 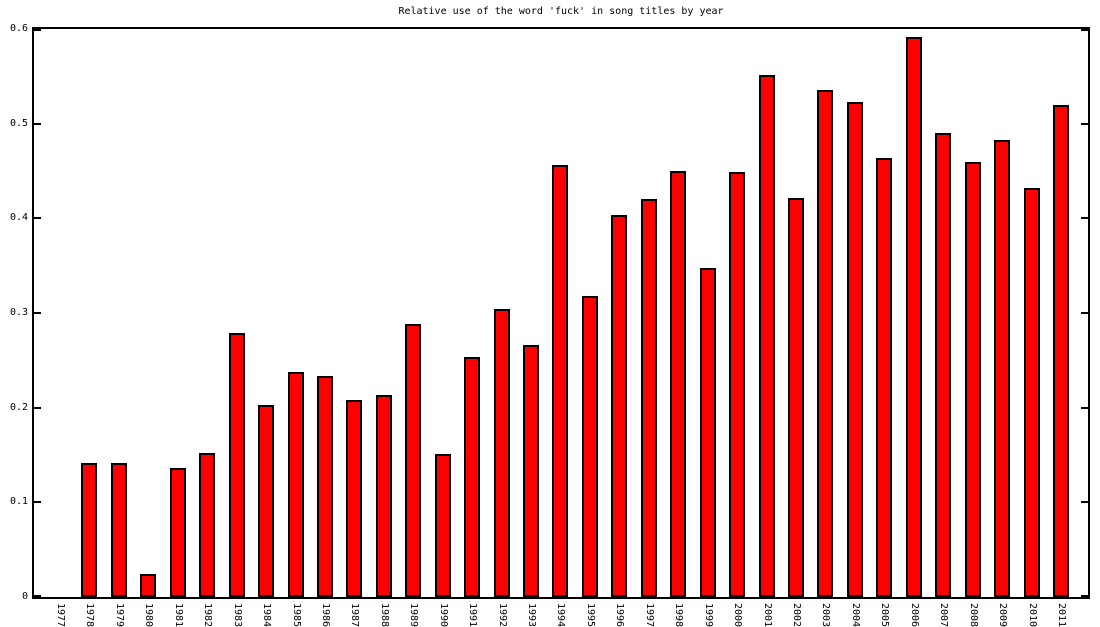 I want to click on x-tick-label: 1982, so click(x=207, y=615).